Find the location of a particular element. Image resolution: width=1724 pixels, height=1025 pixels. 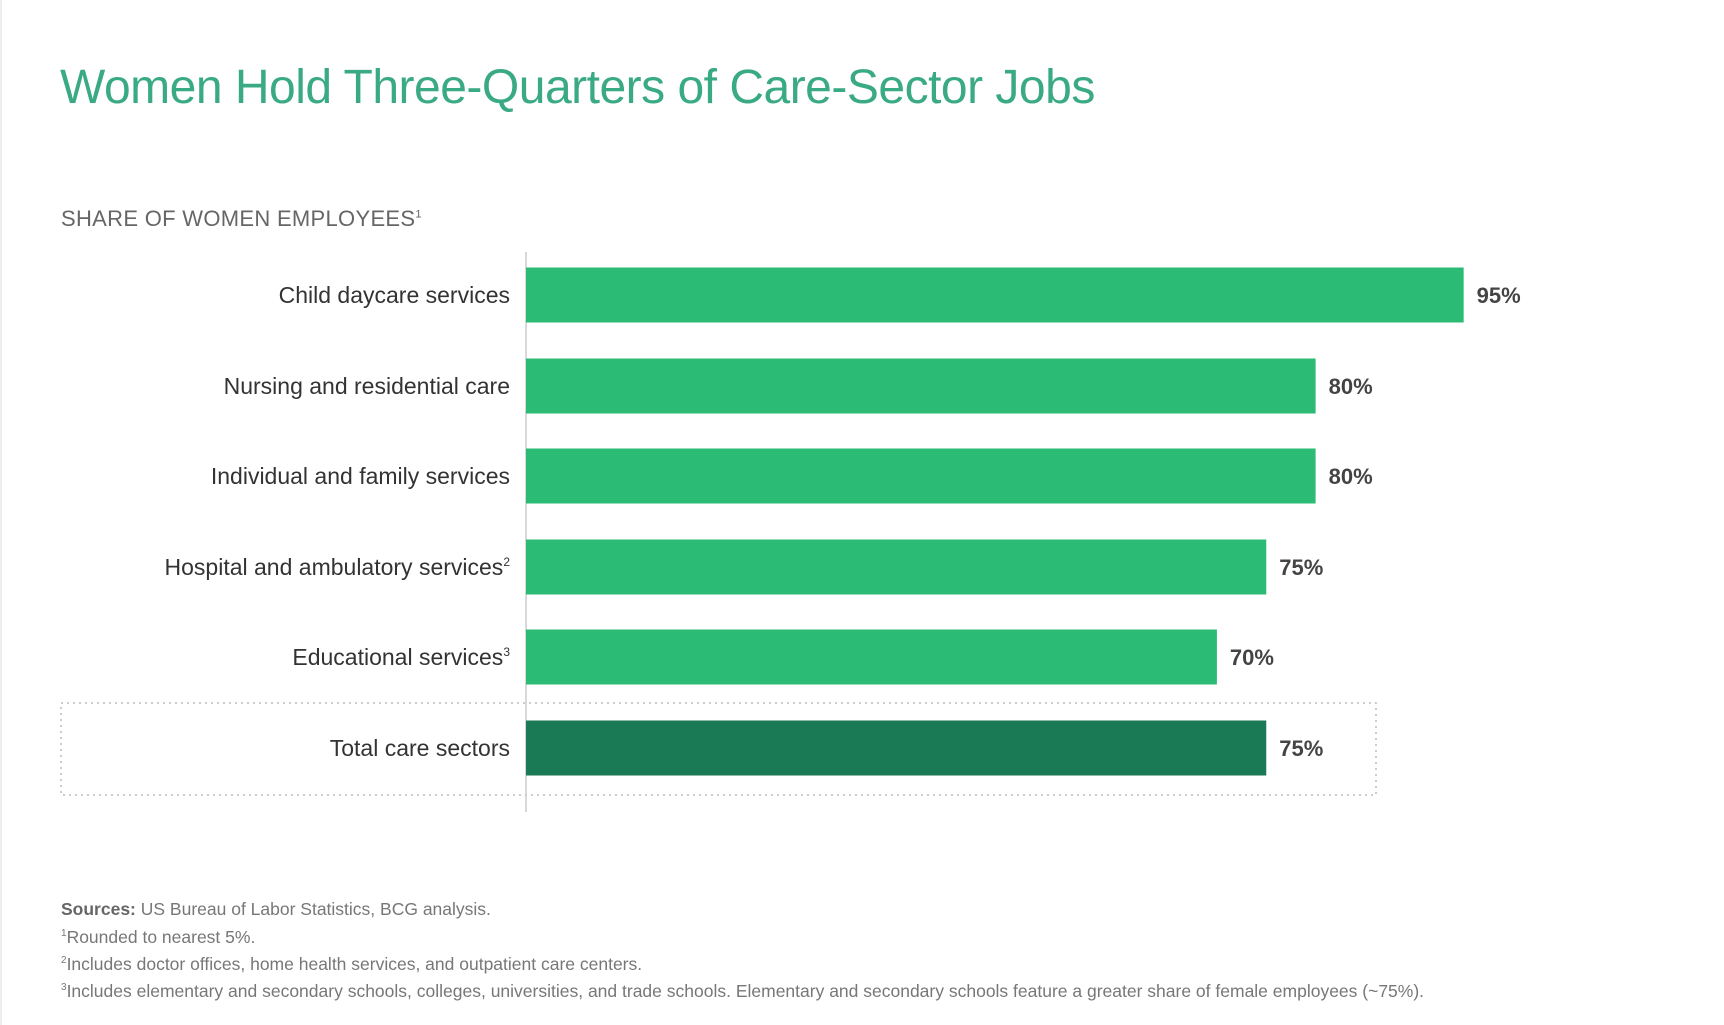

subtitle-text: SHARE OF WOMEN EMPLOYEES is located at coordinates (238, 218).